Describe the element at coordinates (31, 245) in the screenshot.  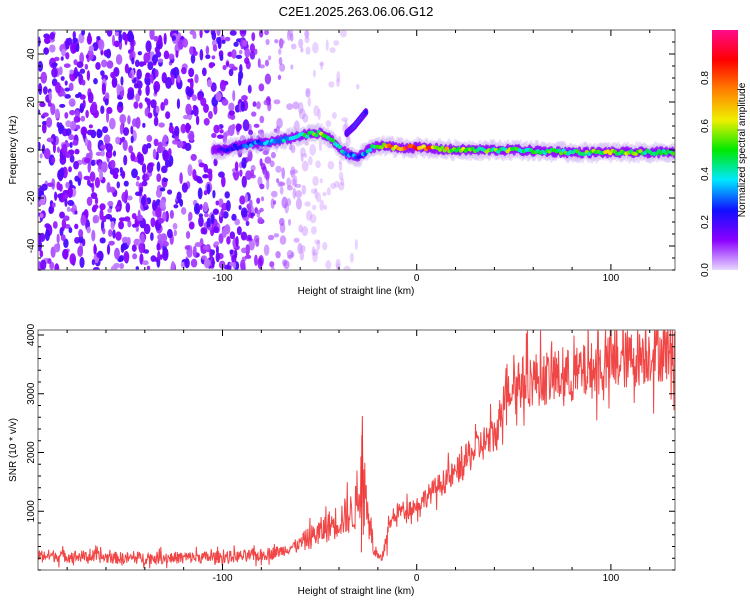
I see `spectrogram-ytick-label: -40` at that location.